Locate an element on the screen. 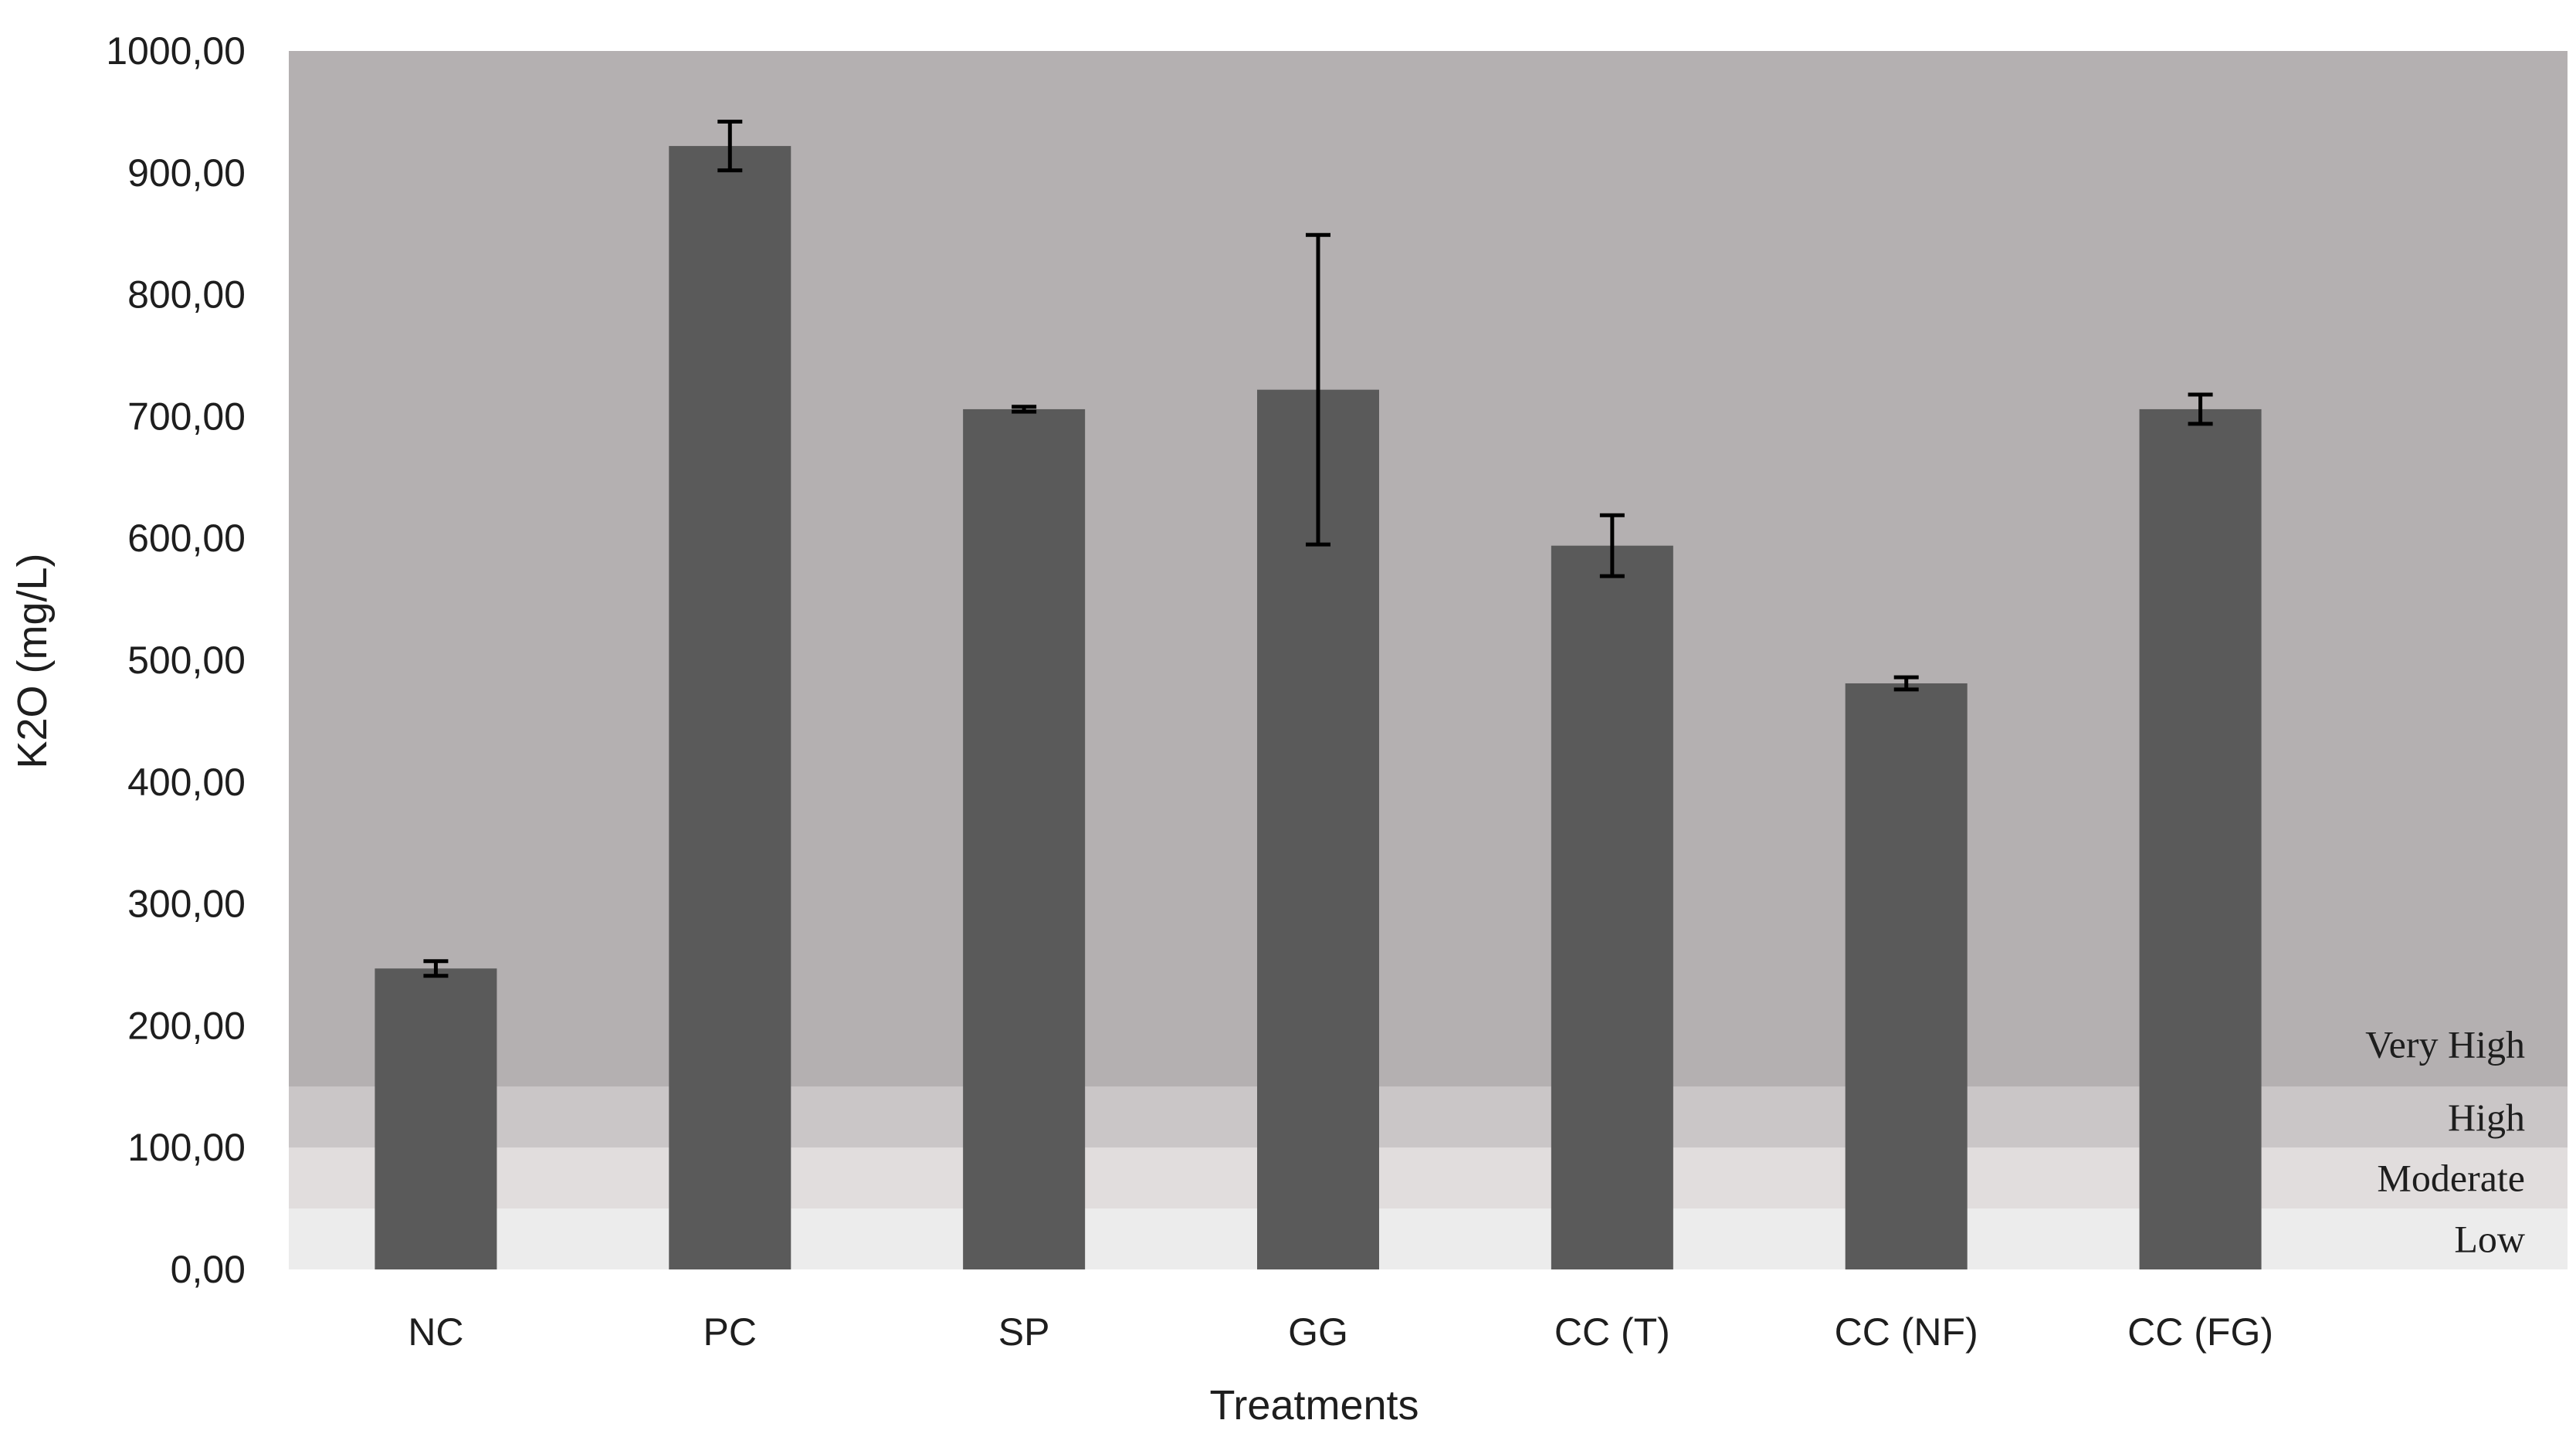 The height and width of the screenshot is (1454, 2576). bar-nc is located at coordinates (436, 1118).